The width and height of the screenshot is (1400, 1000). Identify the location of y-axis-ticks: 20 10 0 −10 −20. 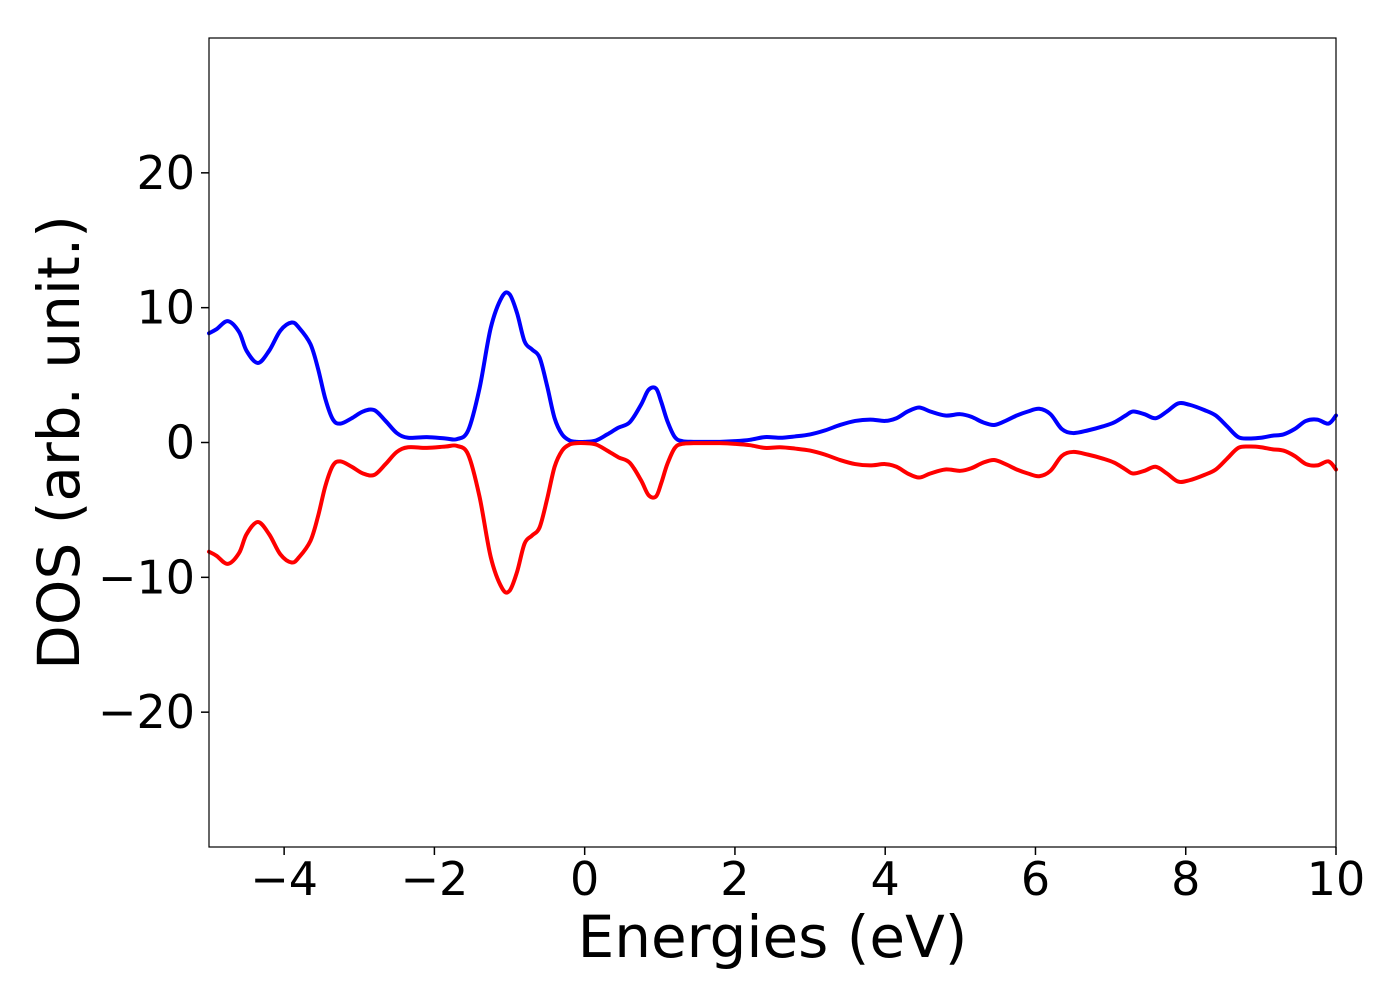
(153, 442).